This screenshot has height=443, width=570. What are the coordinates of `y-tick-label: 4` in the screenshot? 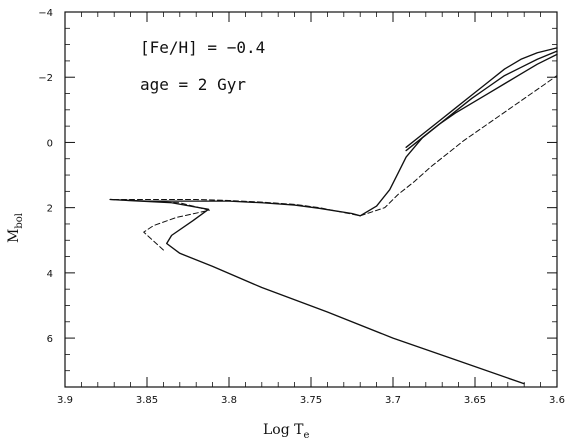 It's located at (50, 274).